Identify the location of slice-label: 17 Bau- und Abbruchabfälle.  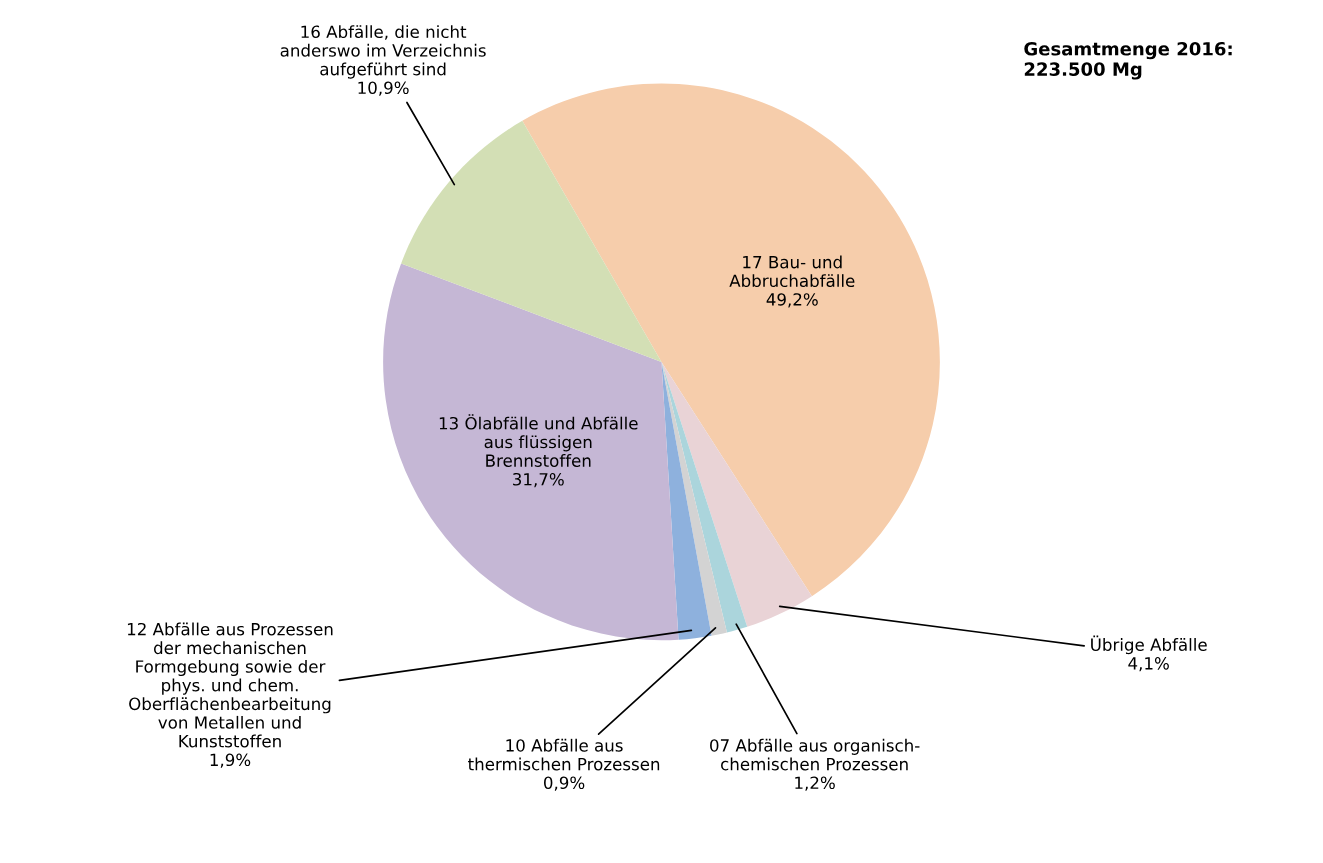
(792, 271).